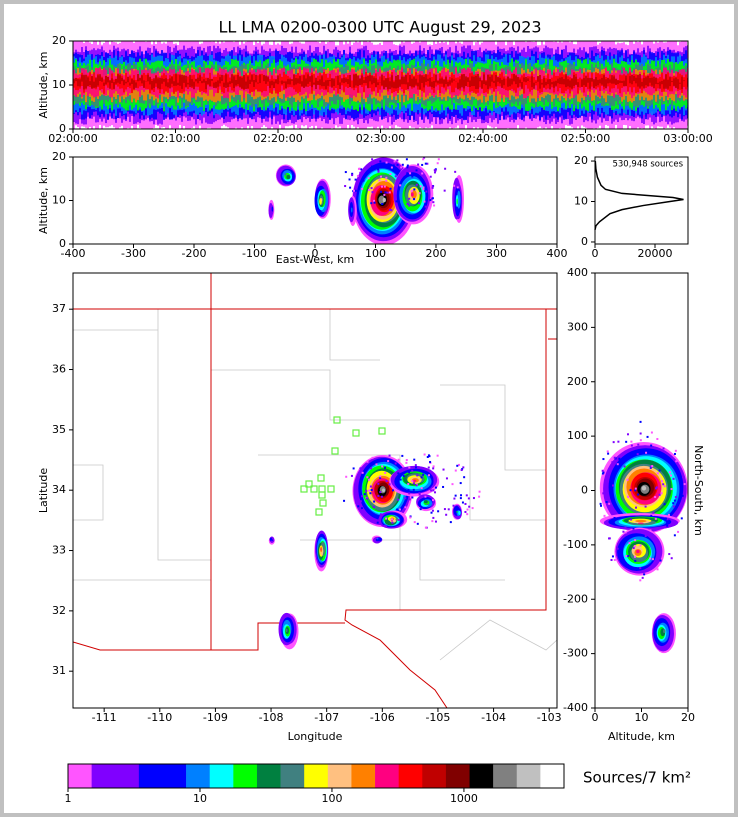 This screenshot has height=817, width=738. What do you see at coordinates (59, 308) in the screenshot?
I see `y-tick-label: 37` at bounding box center [59, 308].